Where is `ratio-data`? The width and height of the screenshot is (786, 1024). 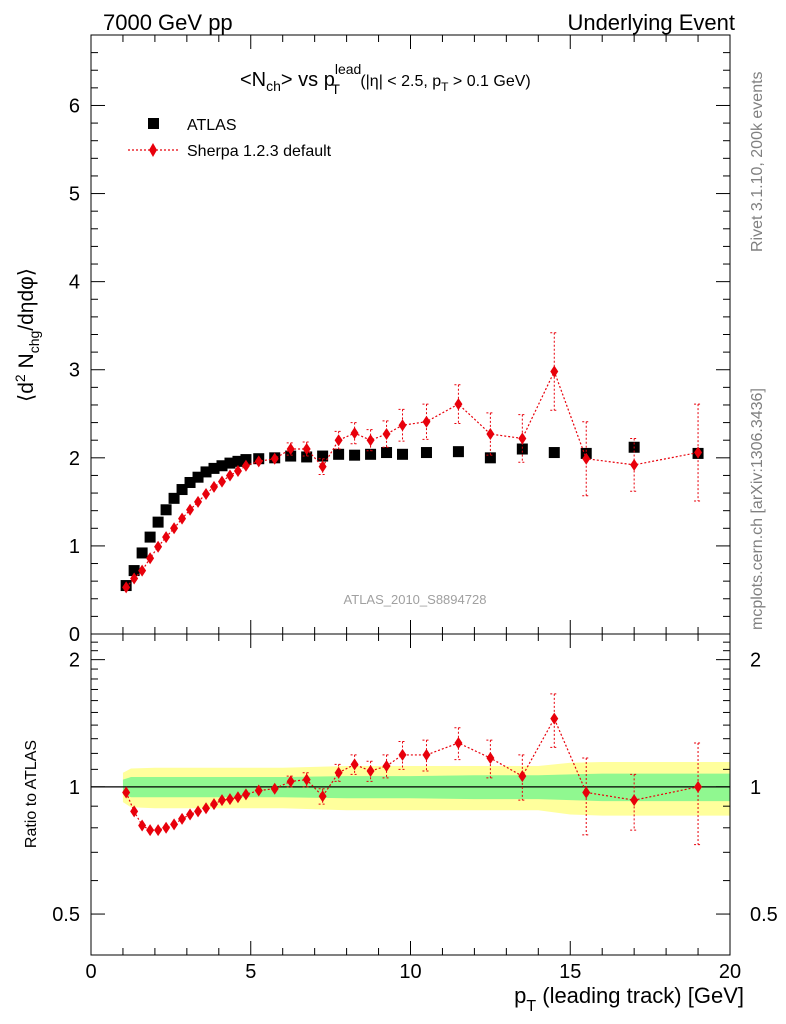 ratio-data is located at coordinates (412, 769).